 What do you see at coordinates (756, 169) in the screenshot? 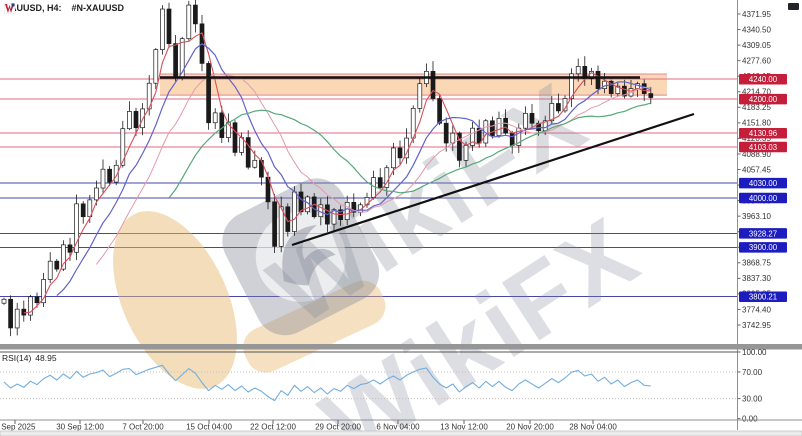
I see `price-axis-label: 4057.45` at bounding box center [756, 169].